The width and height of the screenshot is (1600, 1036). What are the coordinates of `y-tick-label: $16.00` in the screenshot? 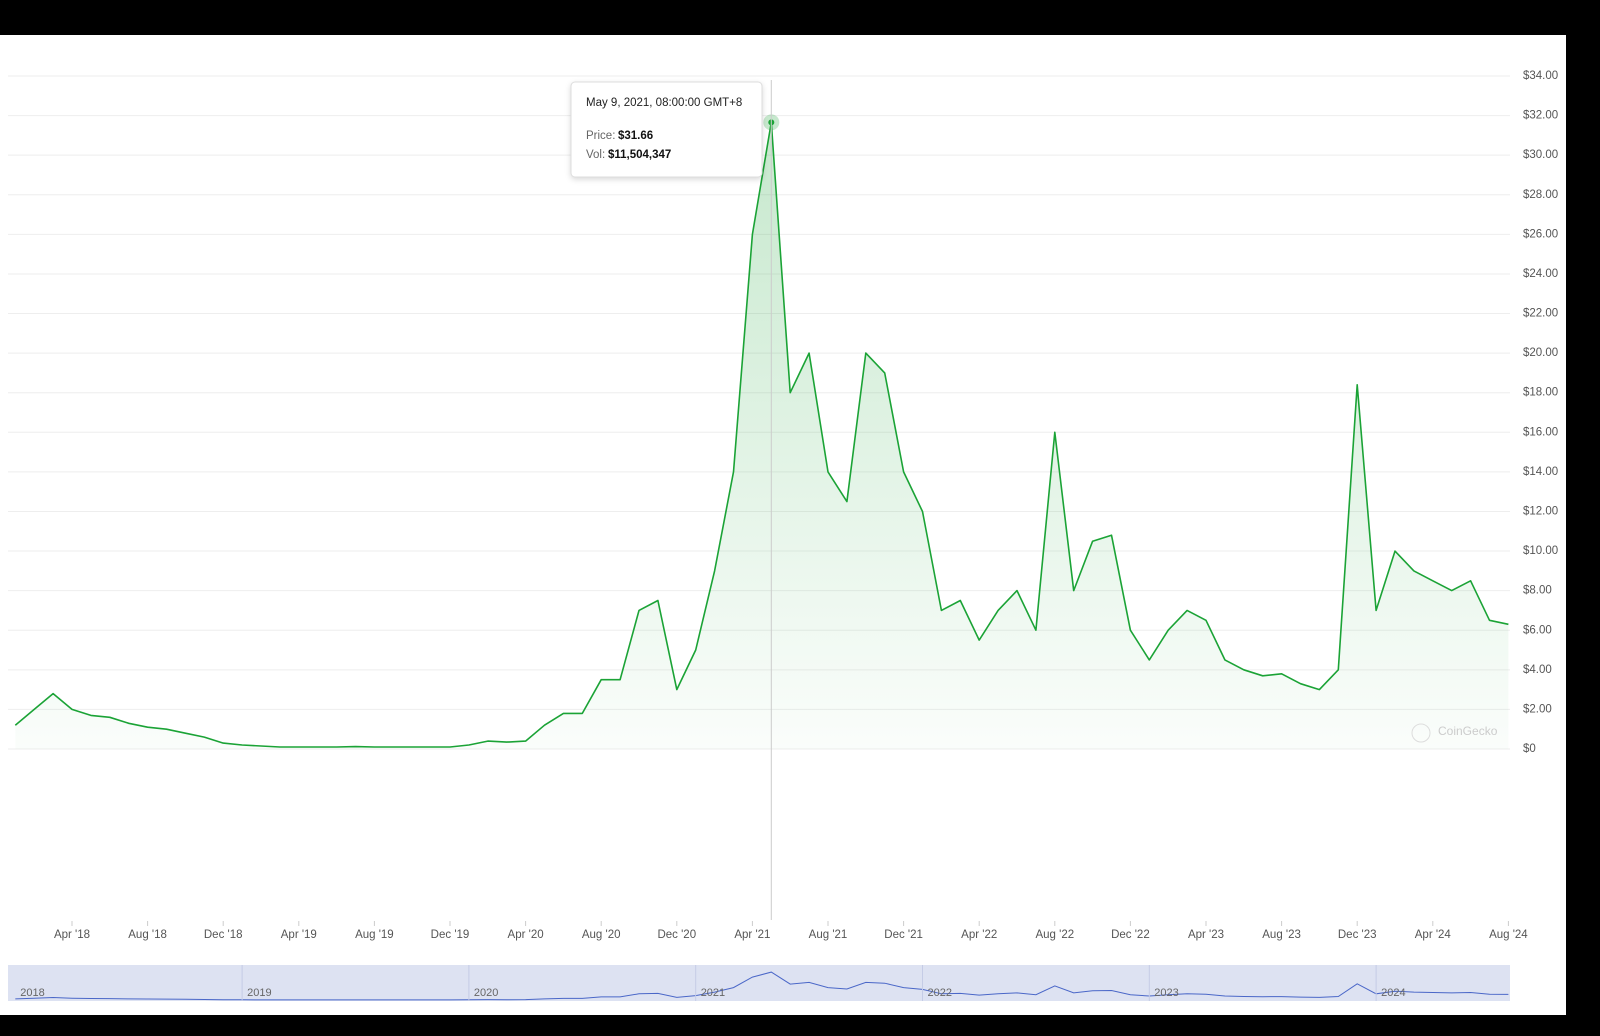 It's located at (1540, 432).